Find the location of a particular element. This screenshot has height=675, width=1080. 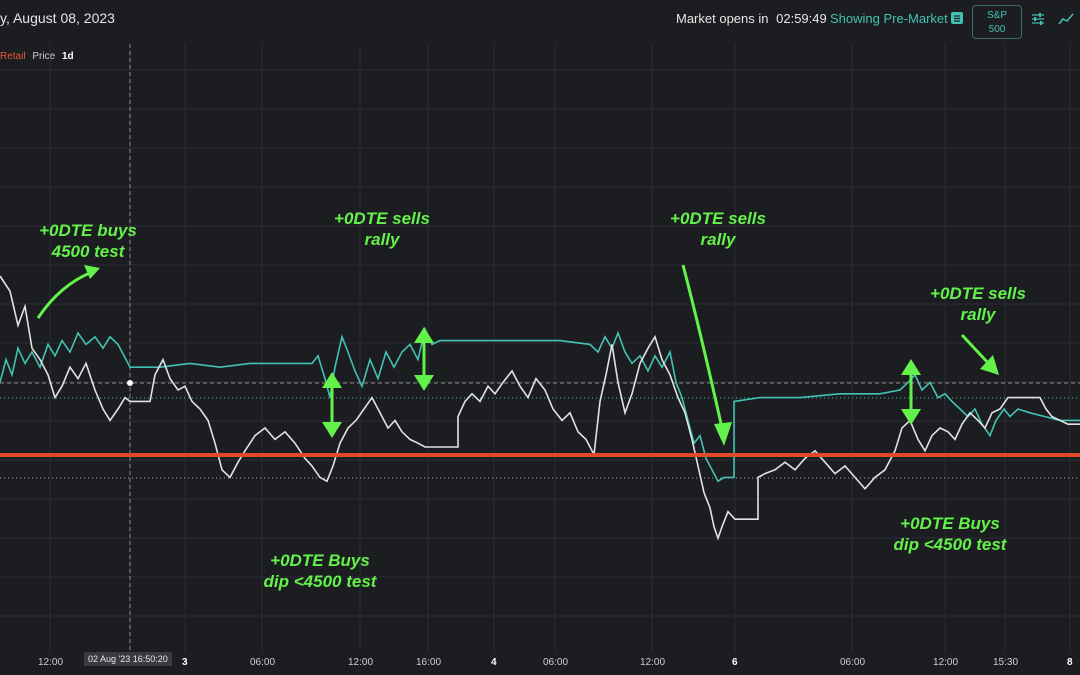

crosshair-time-label: 02 Aug '23 16:50:20 is located at coordinates (128, 659).